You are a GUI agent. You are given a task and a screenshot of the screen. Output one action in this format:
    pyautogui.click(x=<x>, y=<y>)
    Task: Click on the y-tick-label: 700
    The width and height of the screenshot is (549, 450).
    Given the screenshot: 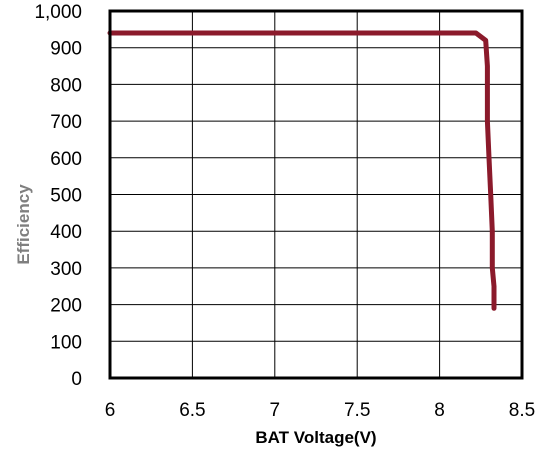 What is the action you would take?
    pyautogui.click(x=66, y=122)
    